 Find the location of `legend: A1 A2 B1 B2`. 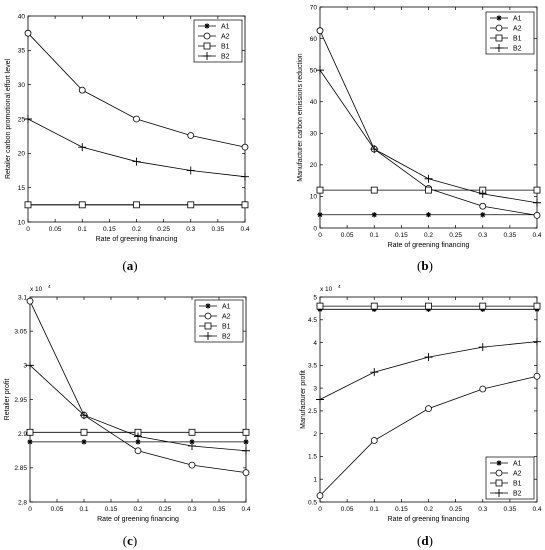

legend: A1 A2 B1 B2 is located at coordinates (219, 321).